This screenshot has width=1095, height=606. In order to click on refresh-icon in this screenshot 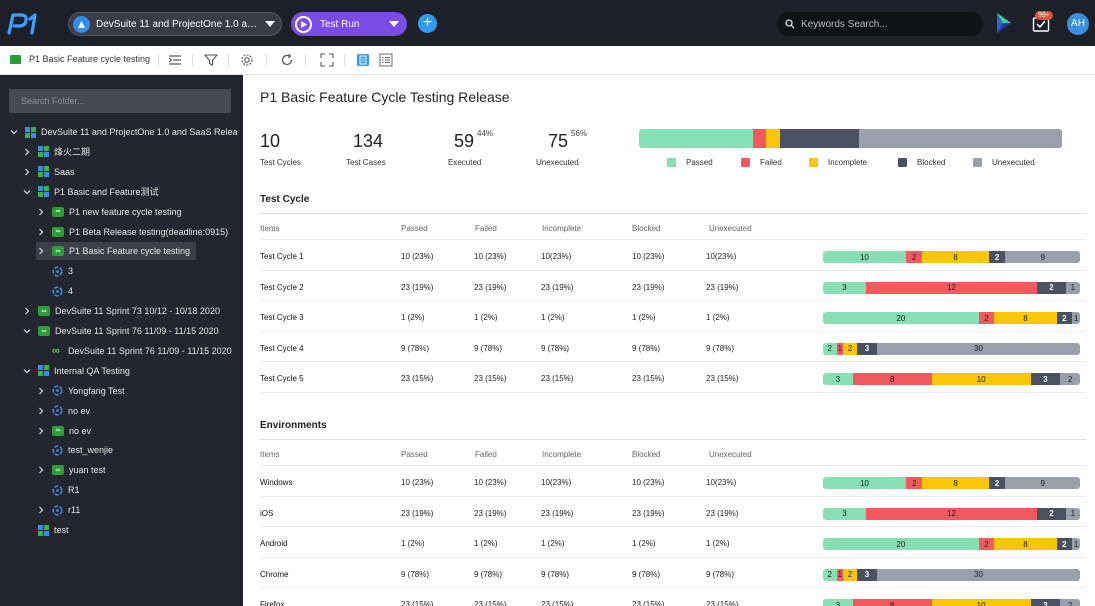, I will do `click(287, 60)`.